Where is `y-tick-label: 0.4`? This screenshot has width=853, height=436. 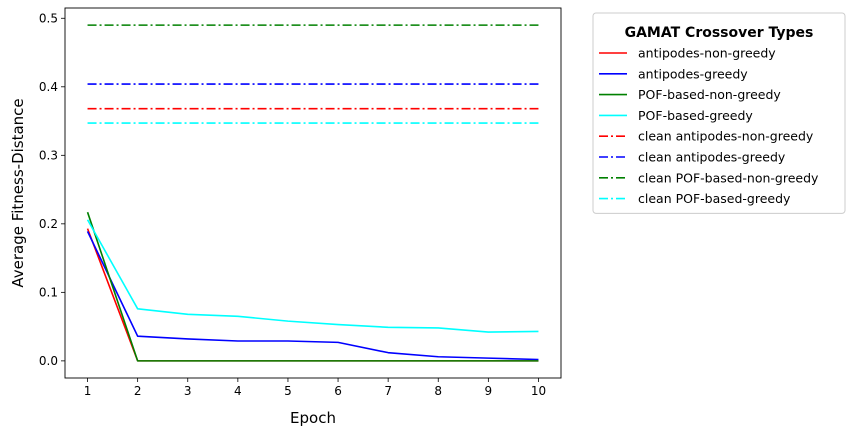 y-tick-label: 0.4 is located at coordinates (48, 87).